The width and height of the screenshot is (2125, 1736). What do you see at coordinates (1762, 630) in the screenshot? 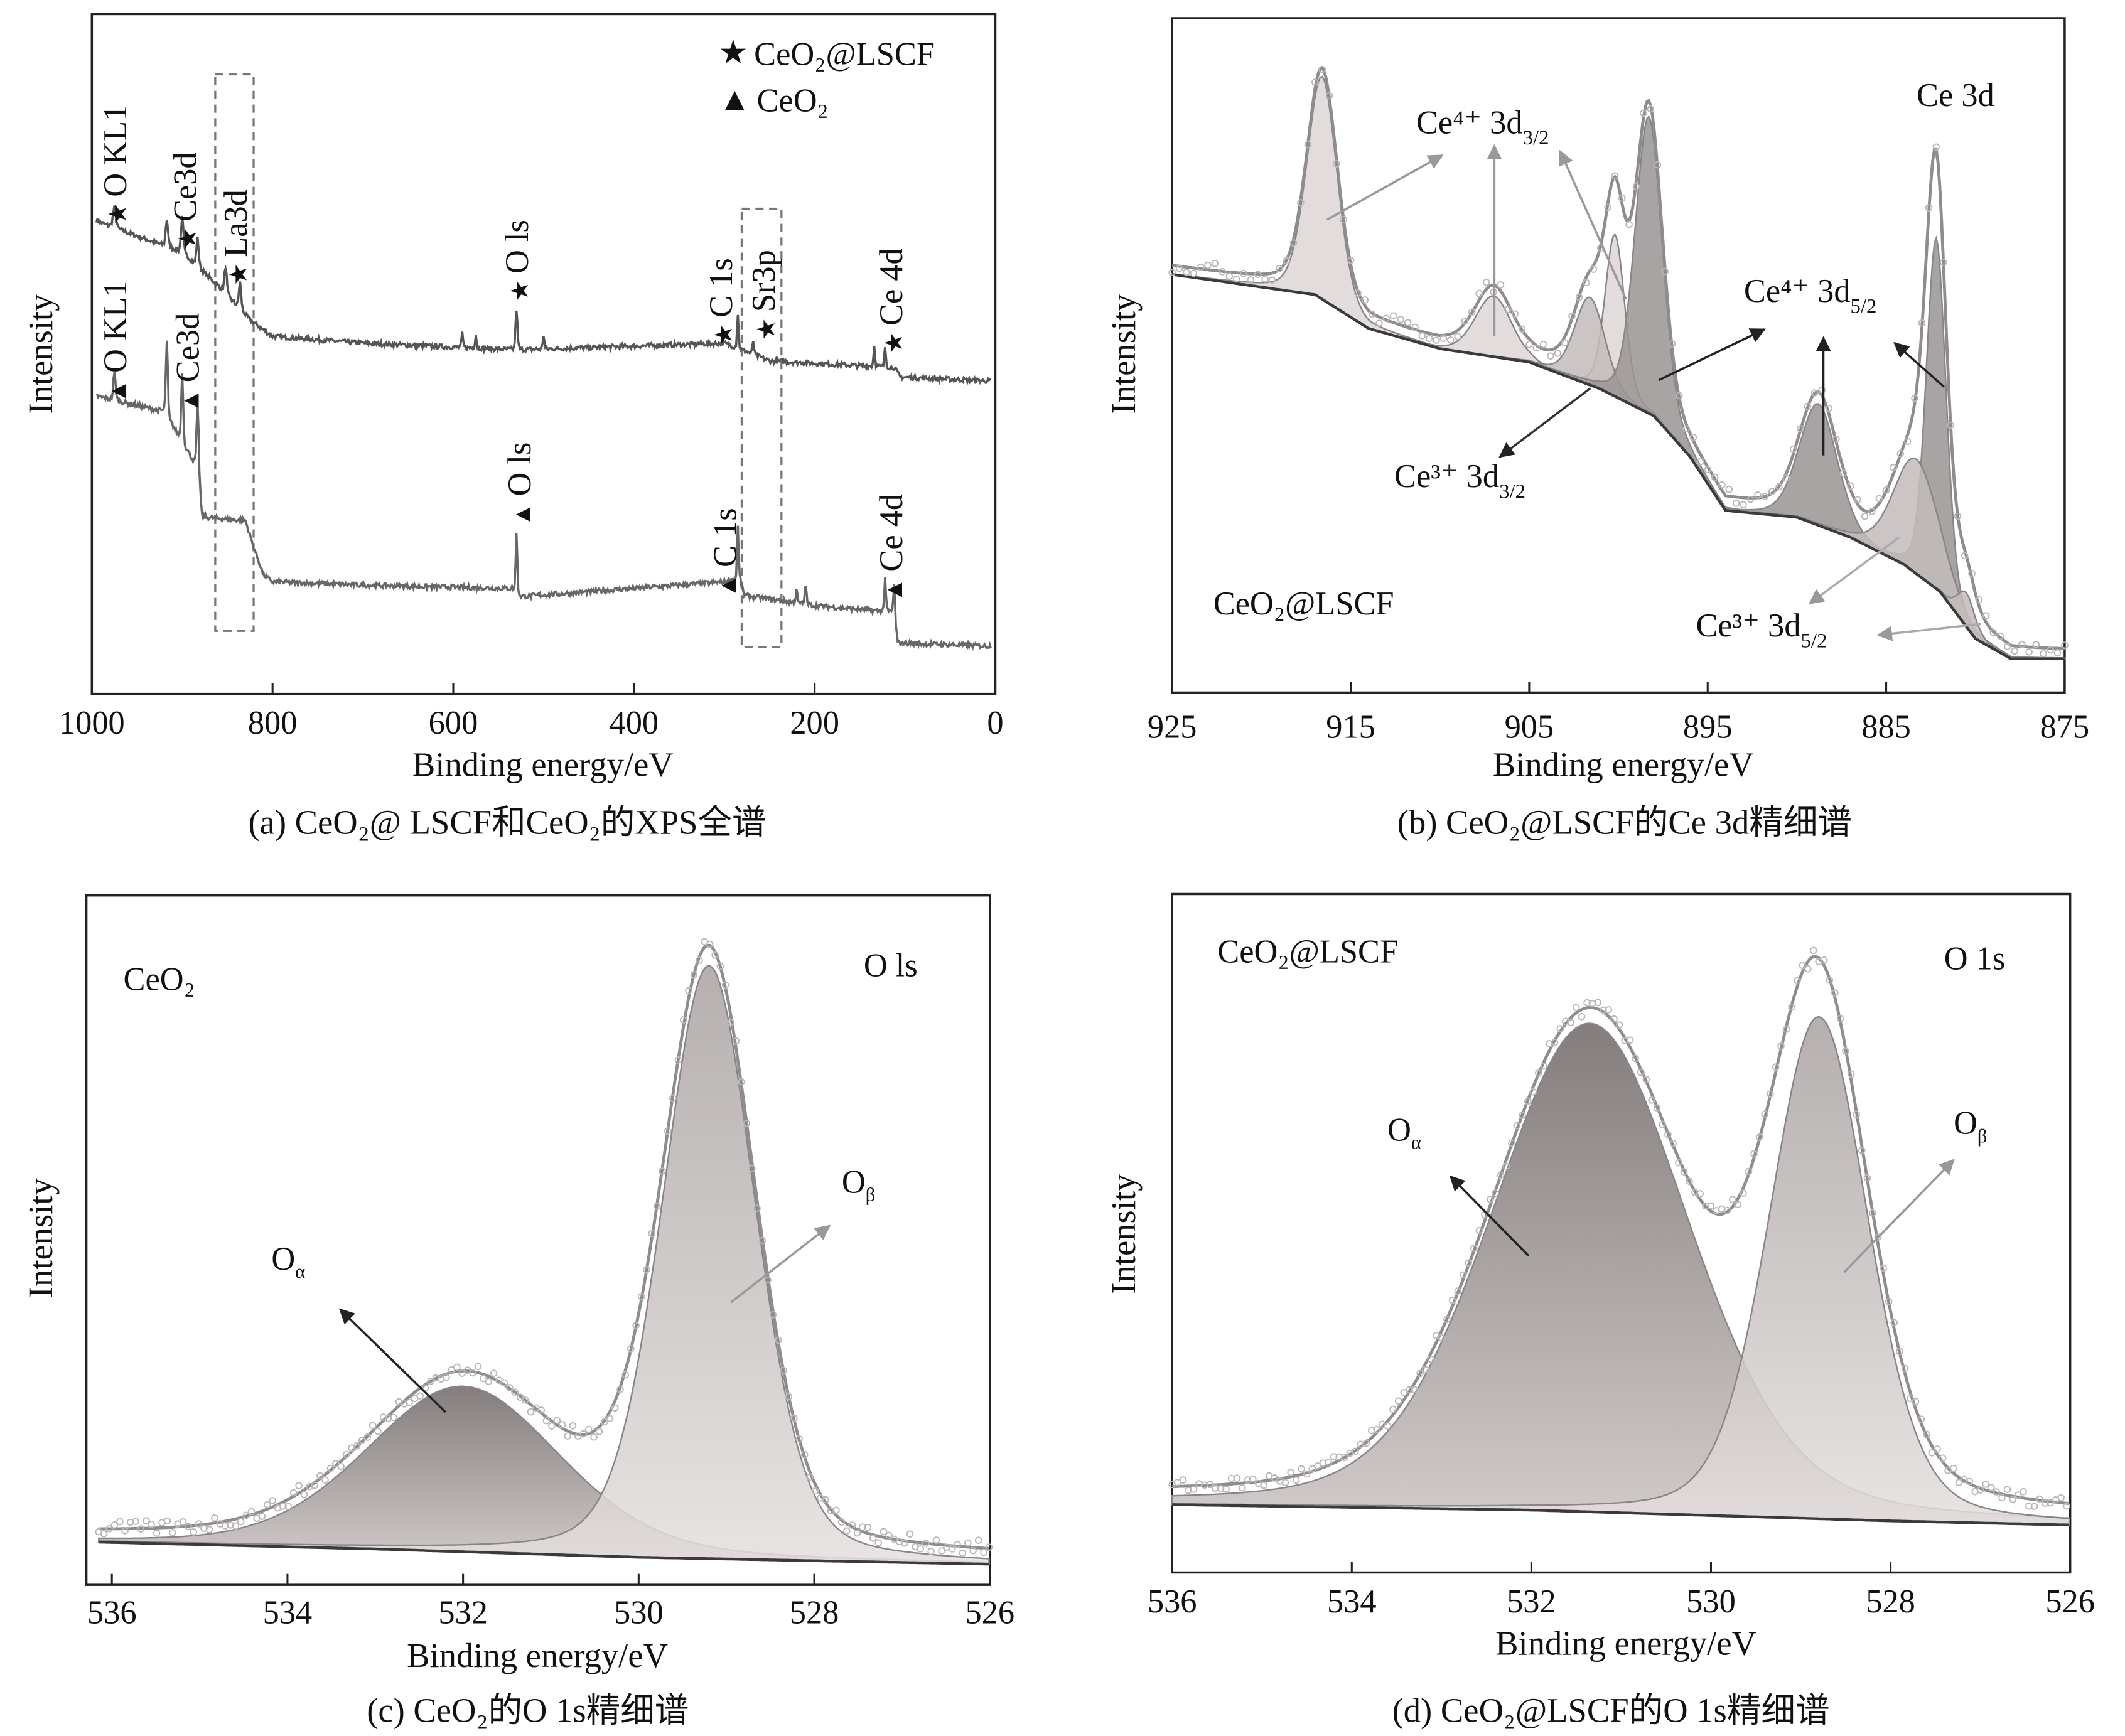
I see `label-ce3-3d52: Ce³⁺ 3d5/2` at bounding box center [1762, 630].